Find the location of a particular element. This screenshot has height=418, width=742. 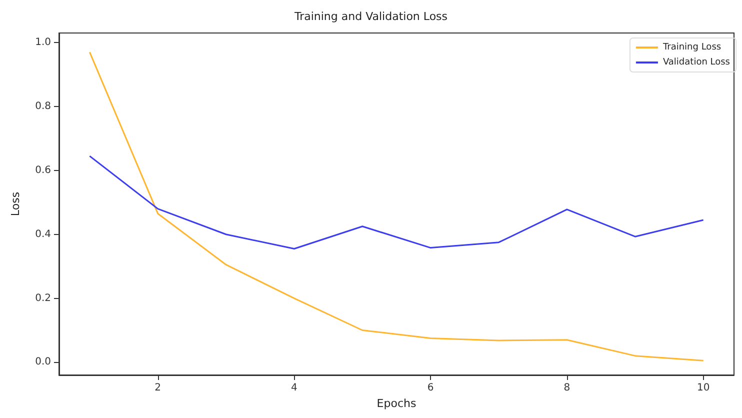

y-axis-title: Loss is located at coordinates (15, 204).